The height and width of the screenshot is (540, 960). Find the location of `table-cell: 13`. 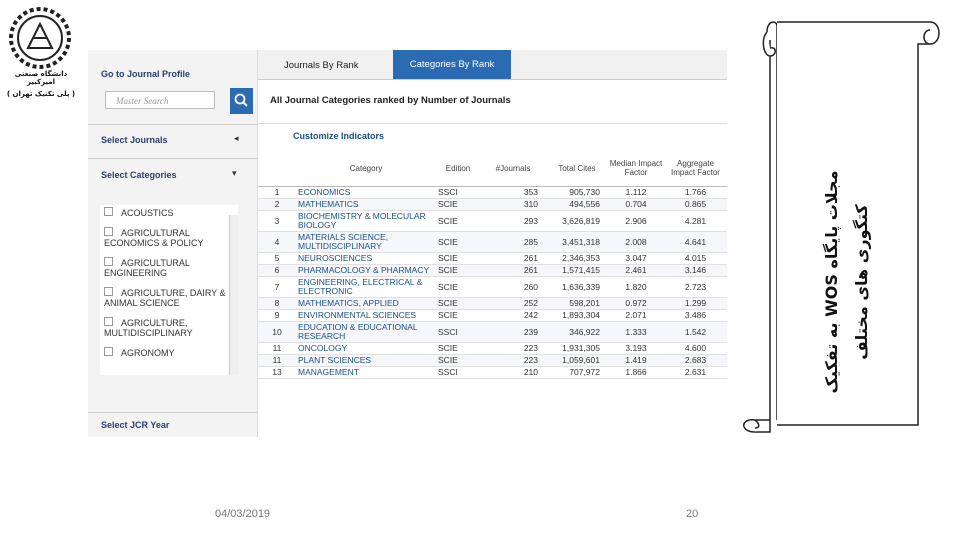

table-cell: 13 is located at coordinates (277, 372).